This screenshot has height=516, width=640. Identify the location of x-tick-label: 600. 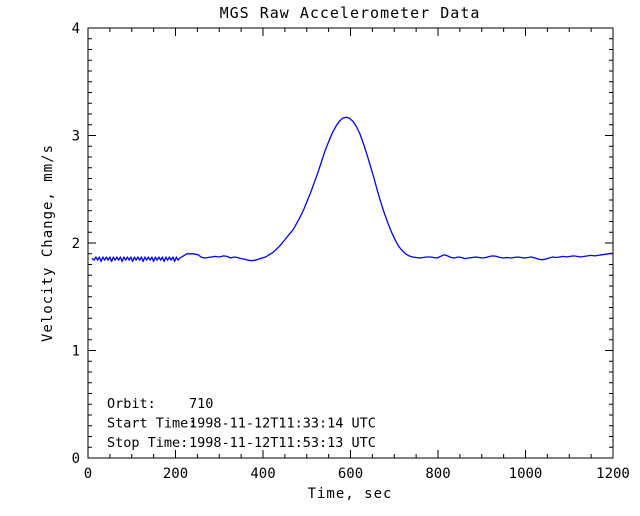
(350, 474).